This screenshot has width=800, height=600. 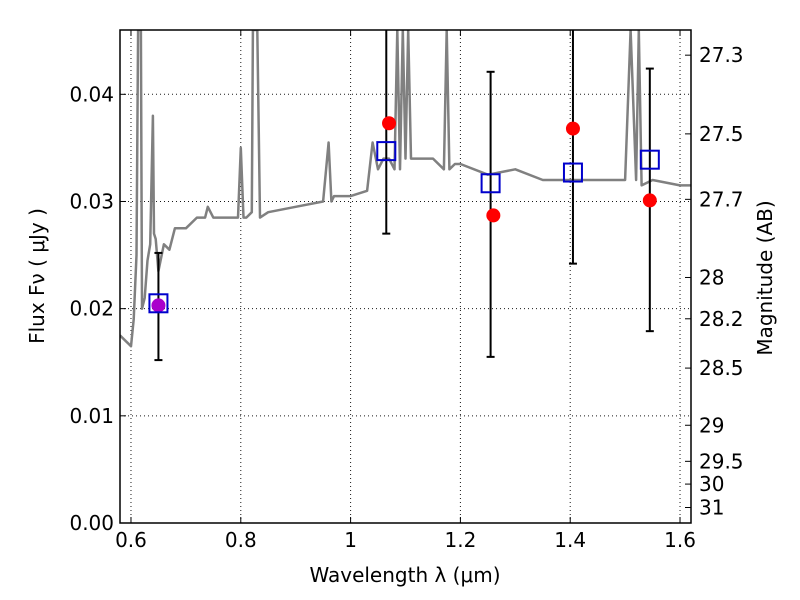 What do you see at coordinates (711, 425) in the screenshot?
I see `mag-tick-label: 29` at bounding box center [711, 425].